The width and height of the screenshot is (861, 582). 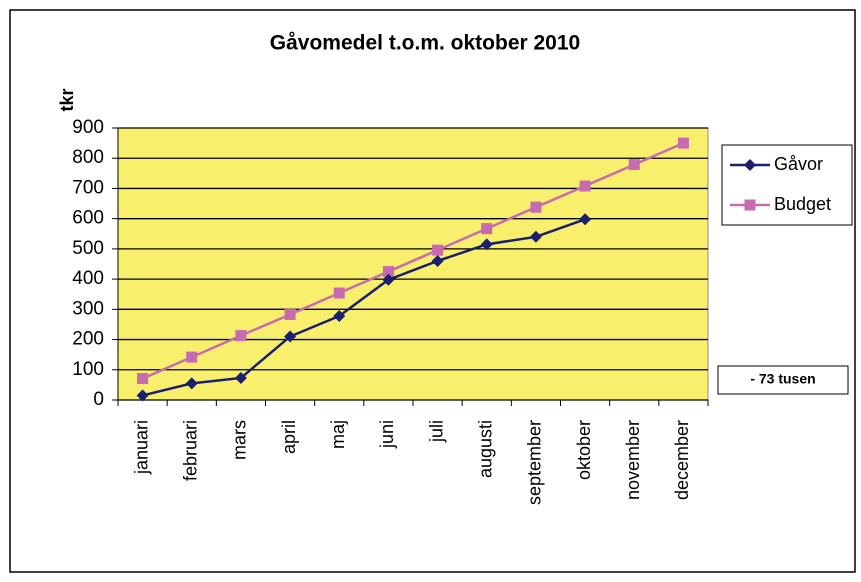 What do you see at coordinates (425, 43) in the screenshot?
I see `chart-title: Gåvomedel t.o.m. oktober 2010` at bounding box center [425, 43].